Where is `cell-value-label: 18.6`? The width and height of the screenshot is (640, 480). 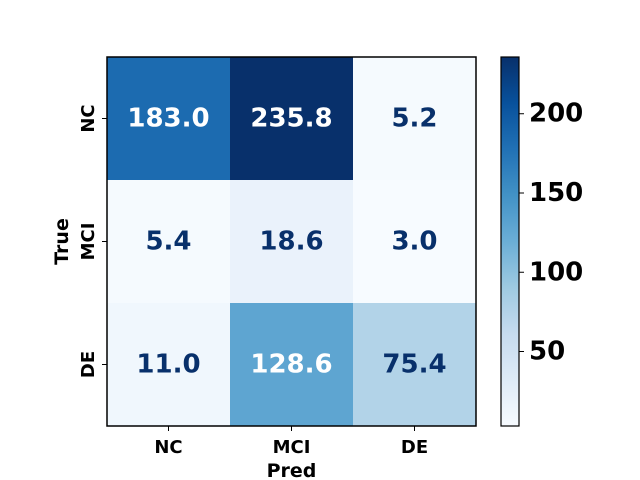 cell-value-label: 18.6 is located at coordinates (291, 242).